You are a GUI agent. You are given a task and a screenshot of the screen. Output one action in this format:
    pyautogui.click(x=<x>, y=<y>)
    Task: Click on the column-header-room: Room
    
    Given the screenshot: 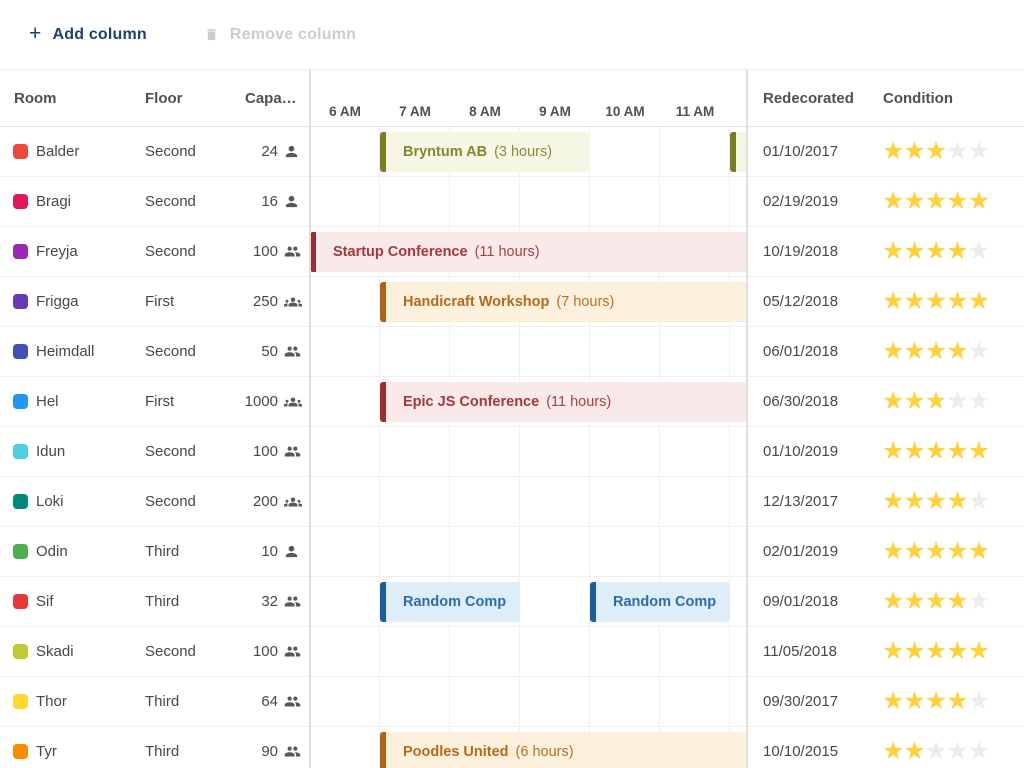 What is the action you would take?
    pyautogui.click(x=35, y=98)
    